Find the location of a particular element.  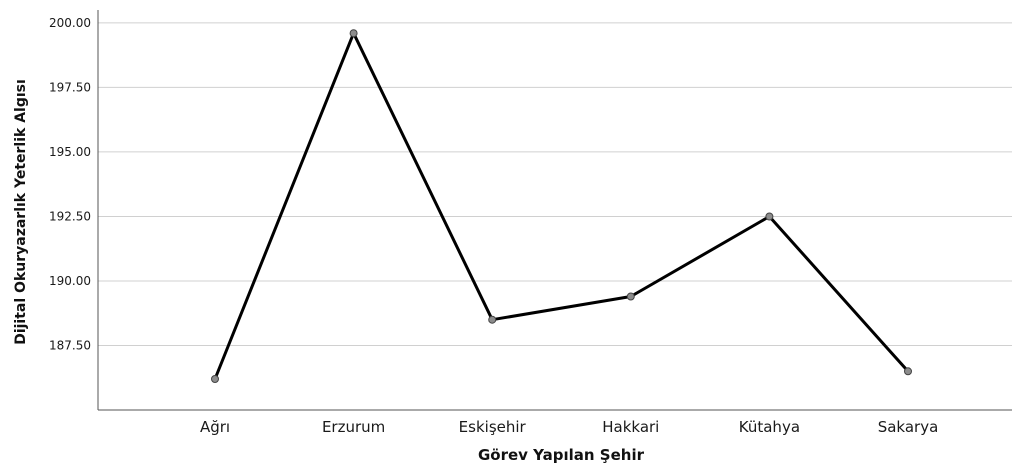

x-tick-label: Eskişehir is located at coordinates (493, 427).